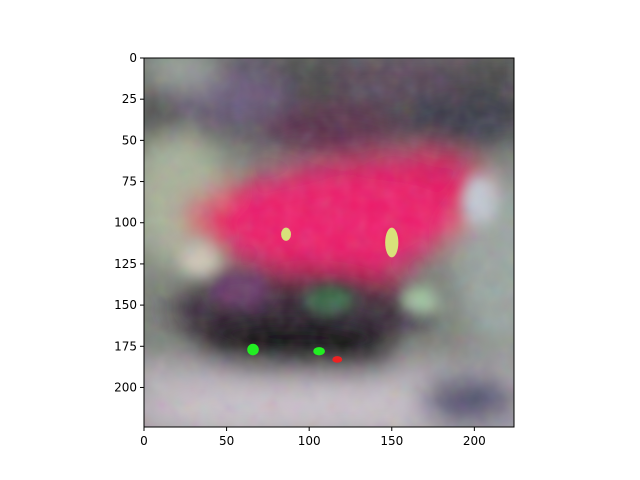 Image resolution: width=640 pixels, height=480 pixels. I want to click on y-tick-label: 175, so click(125, 346).